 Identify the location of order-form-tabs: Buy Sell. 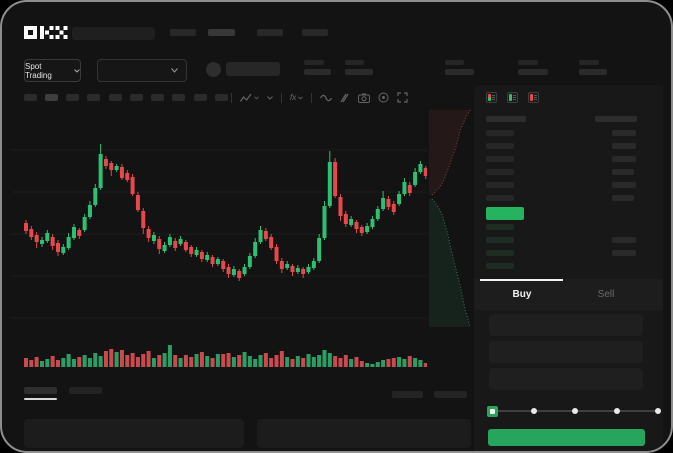
(568, 294).